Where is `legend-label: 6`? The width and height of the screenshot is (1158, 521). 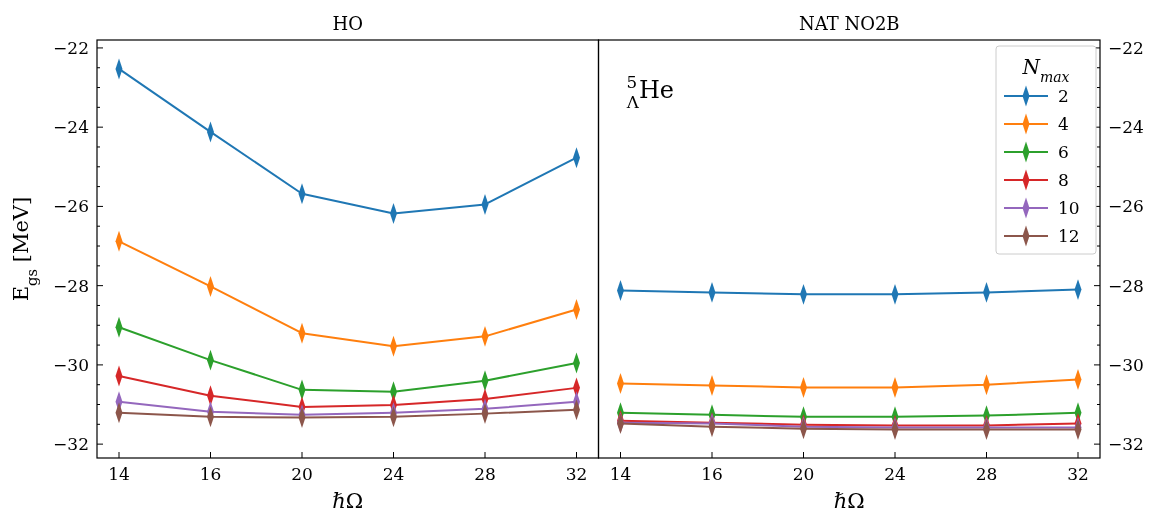 legend-label: 6 is located at coordinates (1063, 151).